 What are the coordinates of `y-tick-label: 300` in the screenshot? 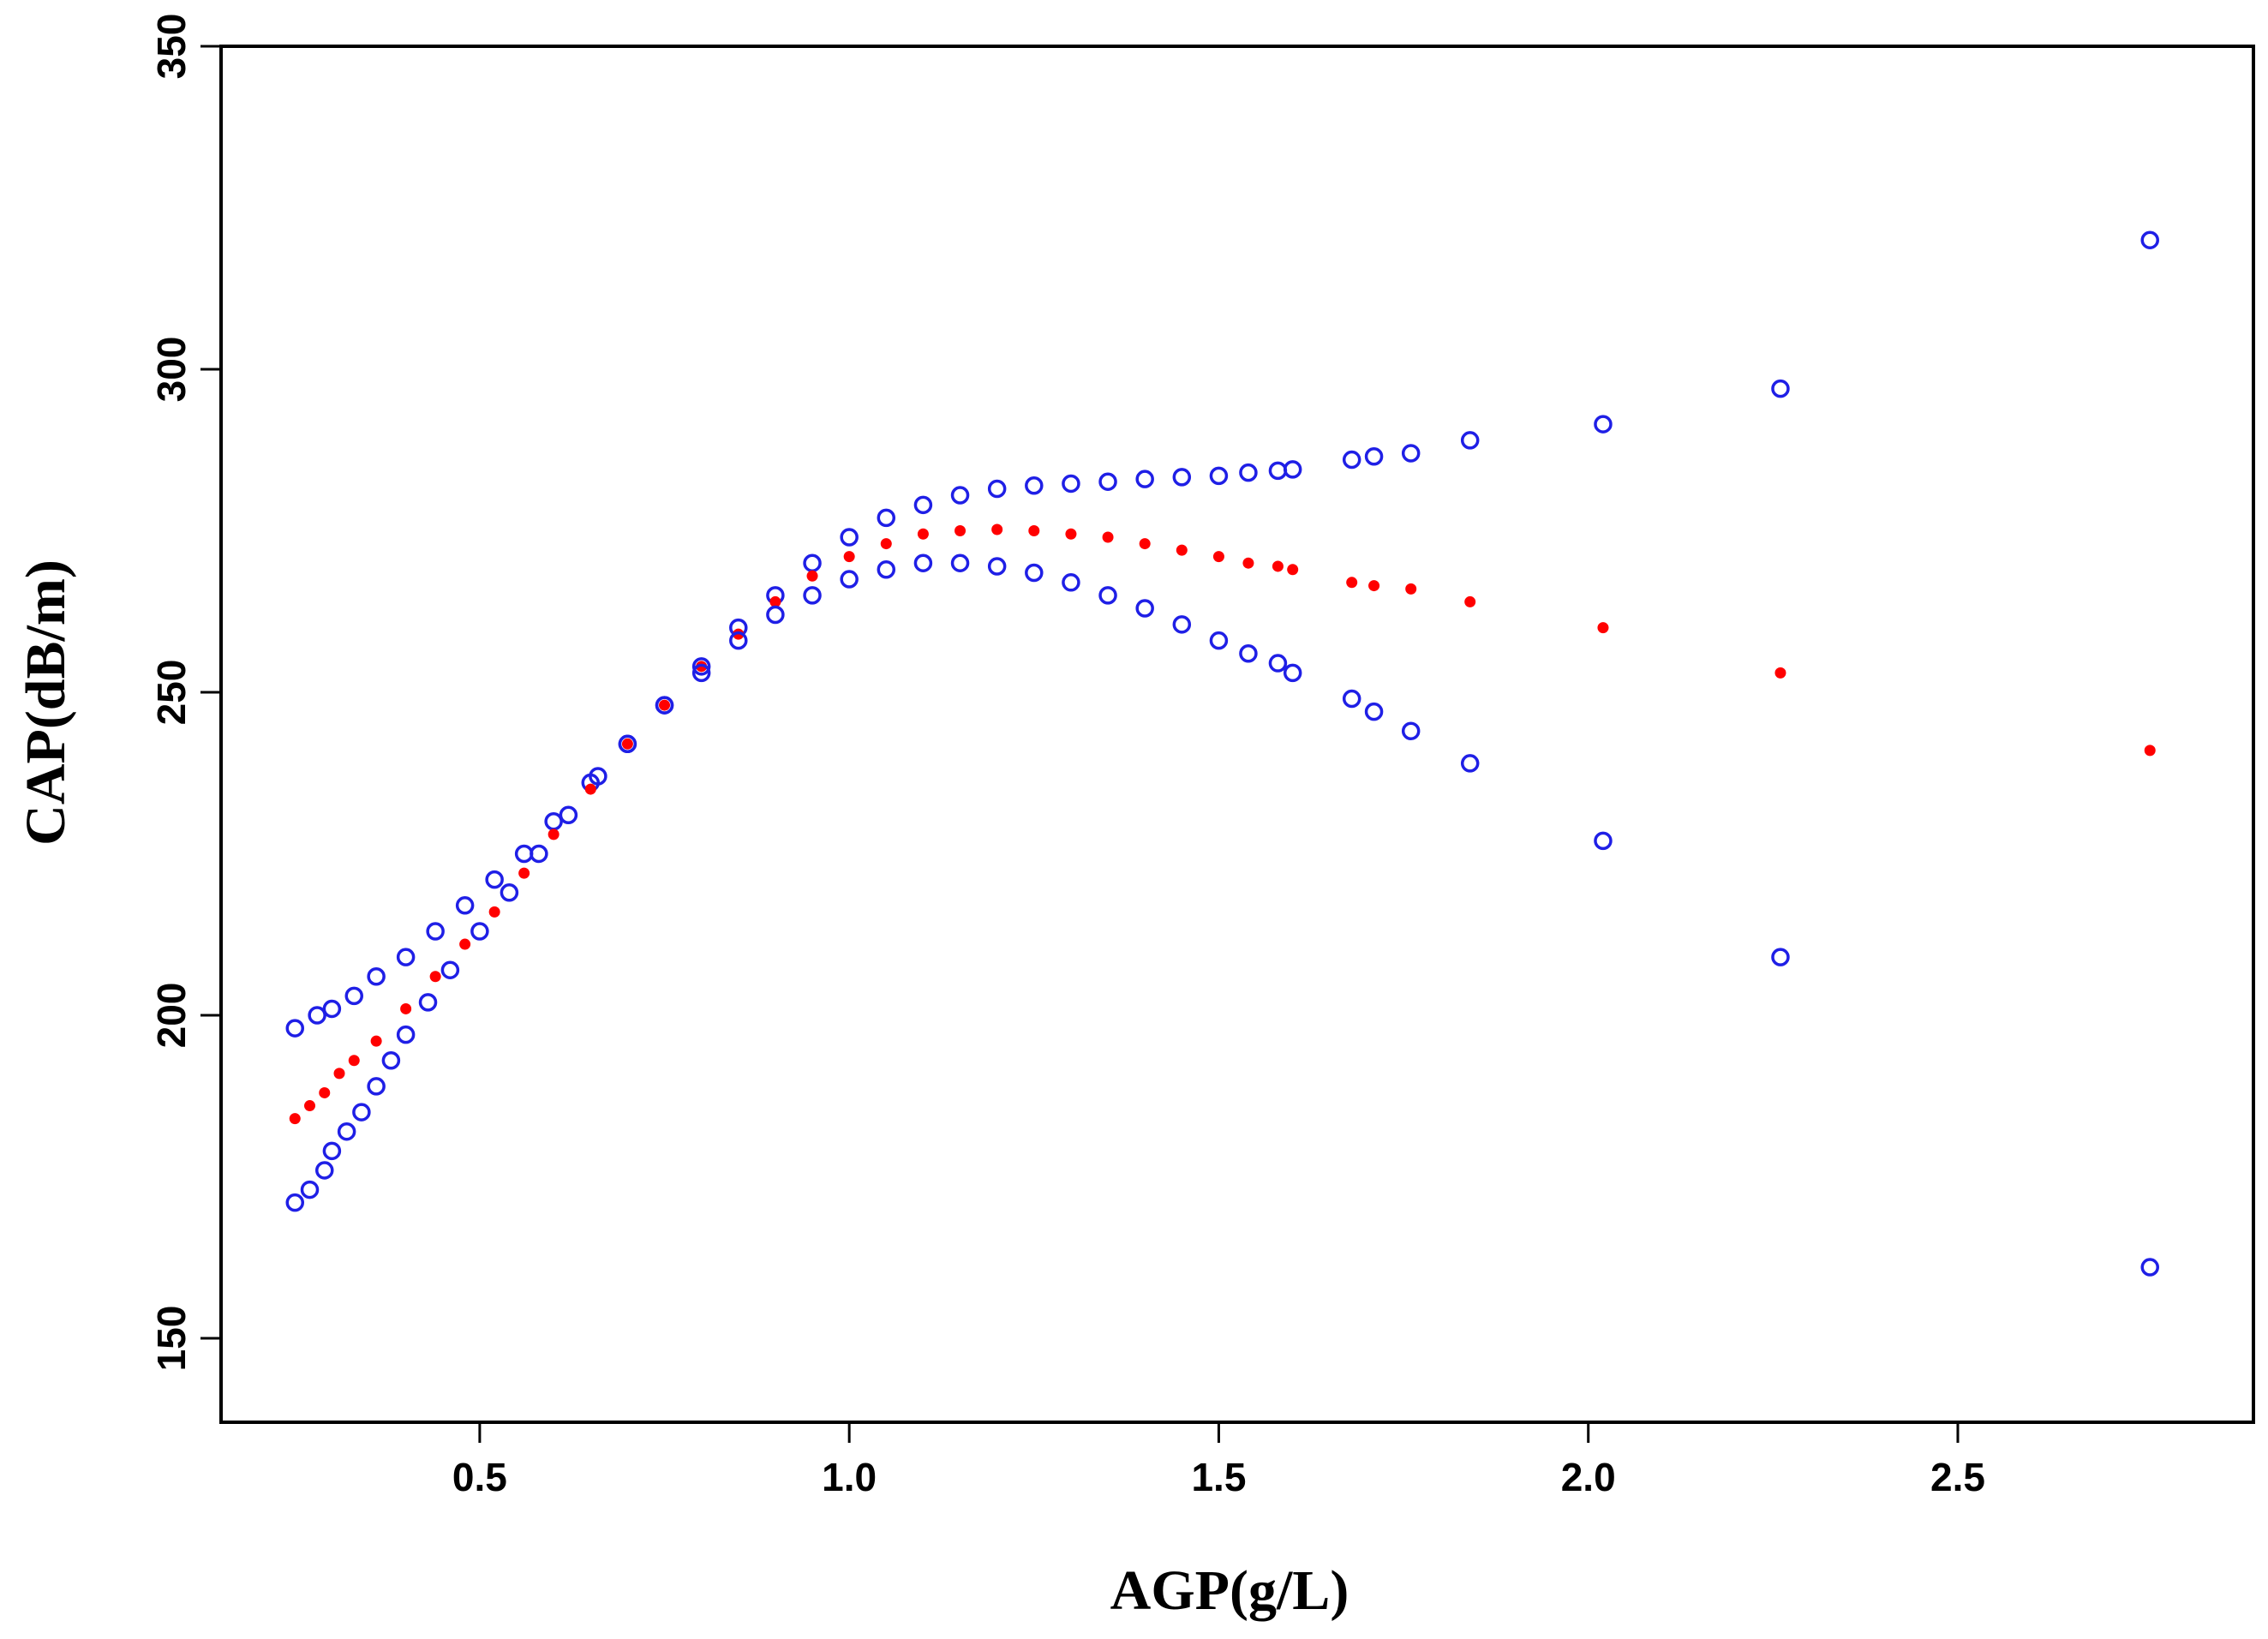 It's located at (171, 370).